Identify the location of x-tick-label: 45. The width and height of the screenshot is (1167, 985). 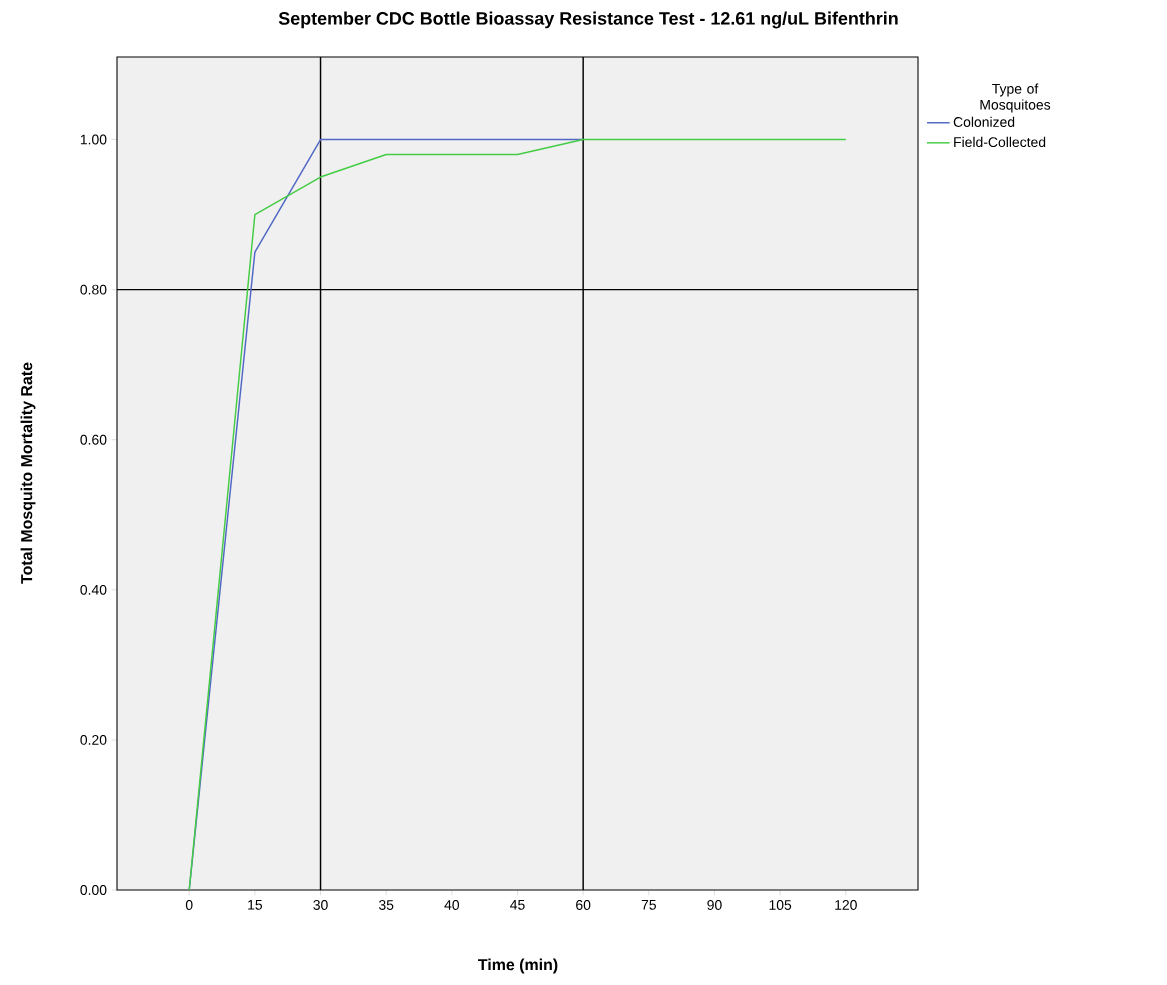
(517, 905).